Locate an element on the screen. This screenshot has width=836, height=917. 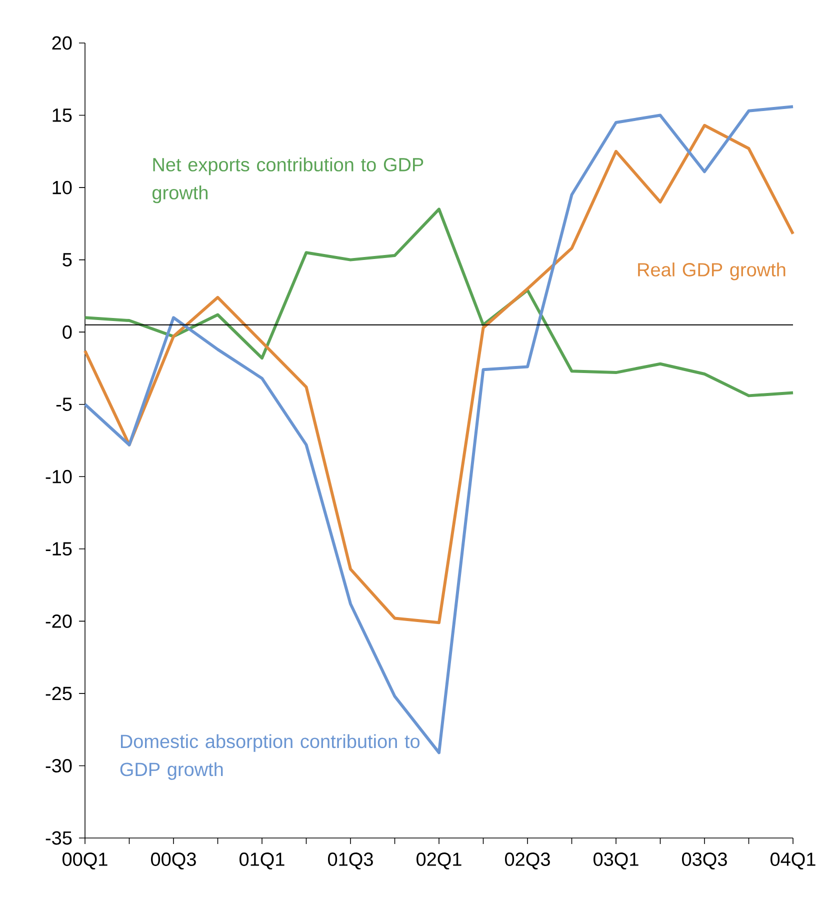
x-tick-label: 01Q1 is located at coordinates (262, 861).